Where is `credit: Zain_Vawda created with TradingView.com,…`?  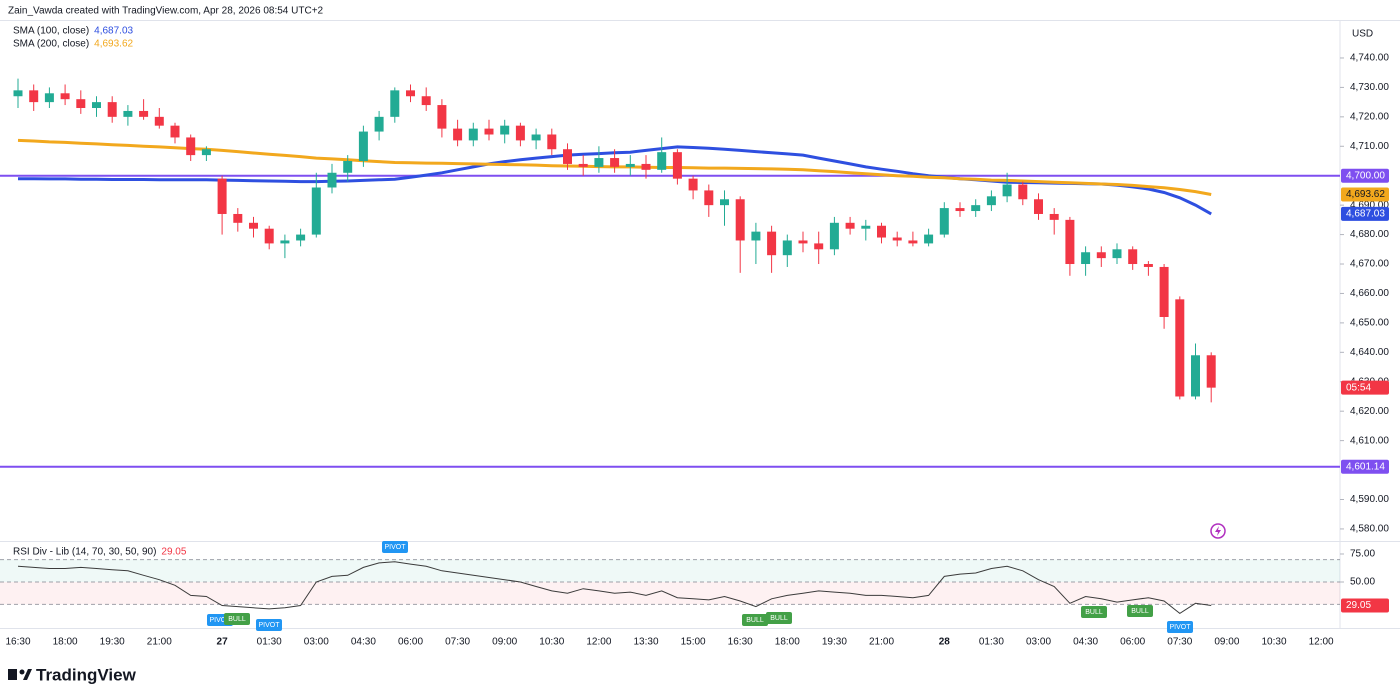 credit: Zain_Vawda created with TradingView.com,… is located at coordinates (166, 11).